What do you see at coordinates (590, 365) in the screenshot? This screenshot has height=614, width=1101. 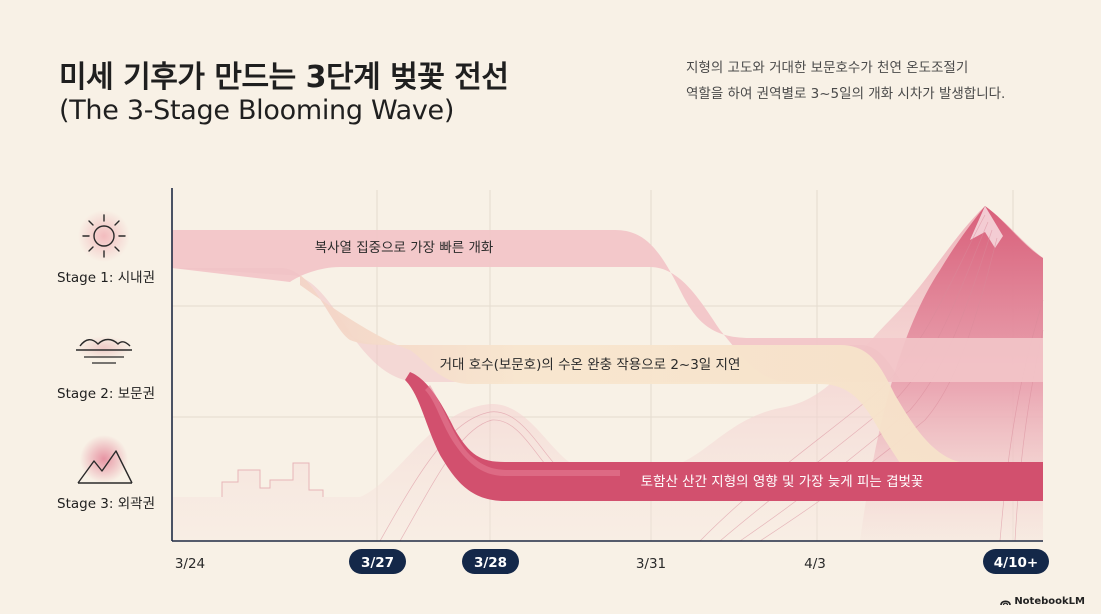 I see `stage2-band-text: 거대 호수(보문호)의 수온 완충 작용으로 2~3일 지연` at bounding box center [590, 365].